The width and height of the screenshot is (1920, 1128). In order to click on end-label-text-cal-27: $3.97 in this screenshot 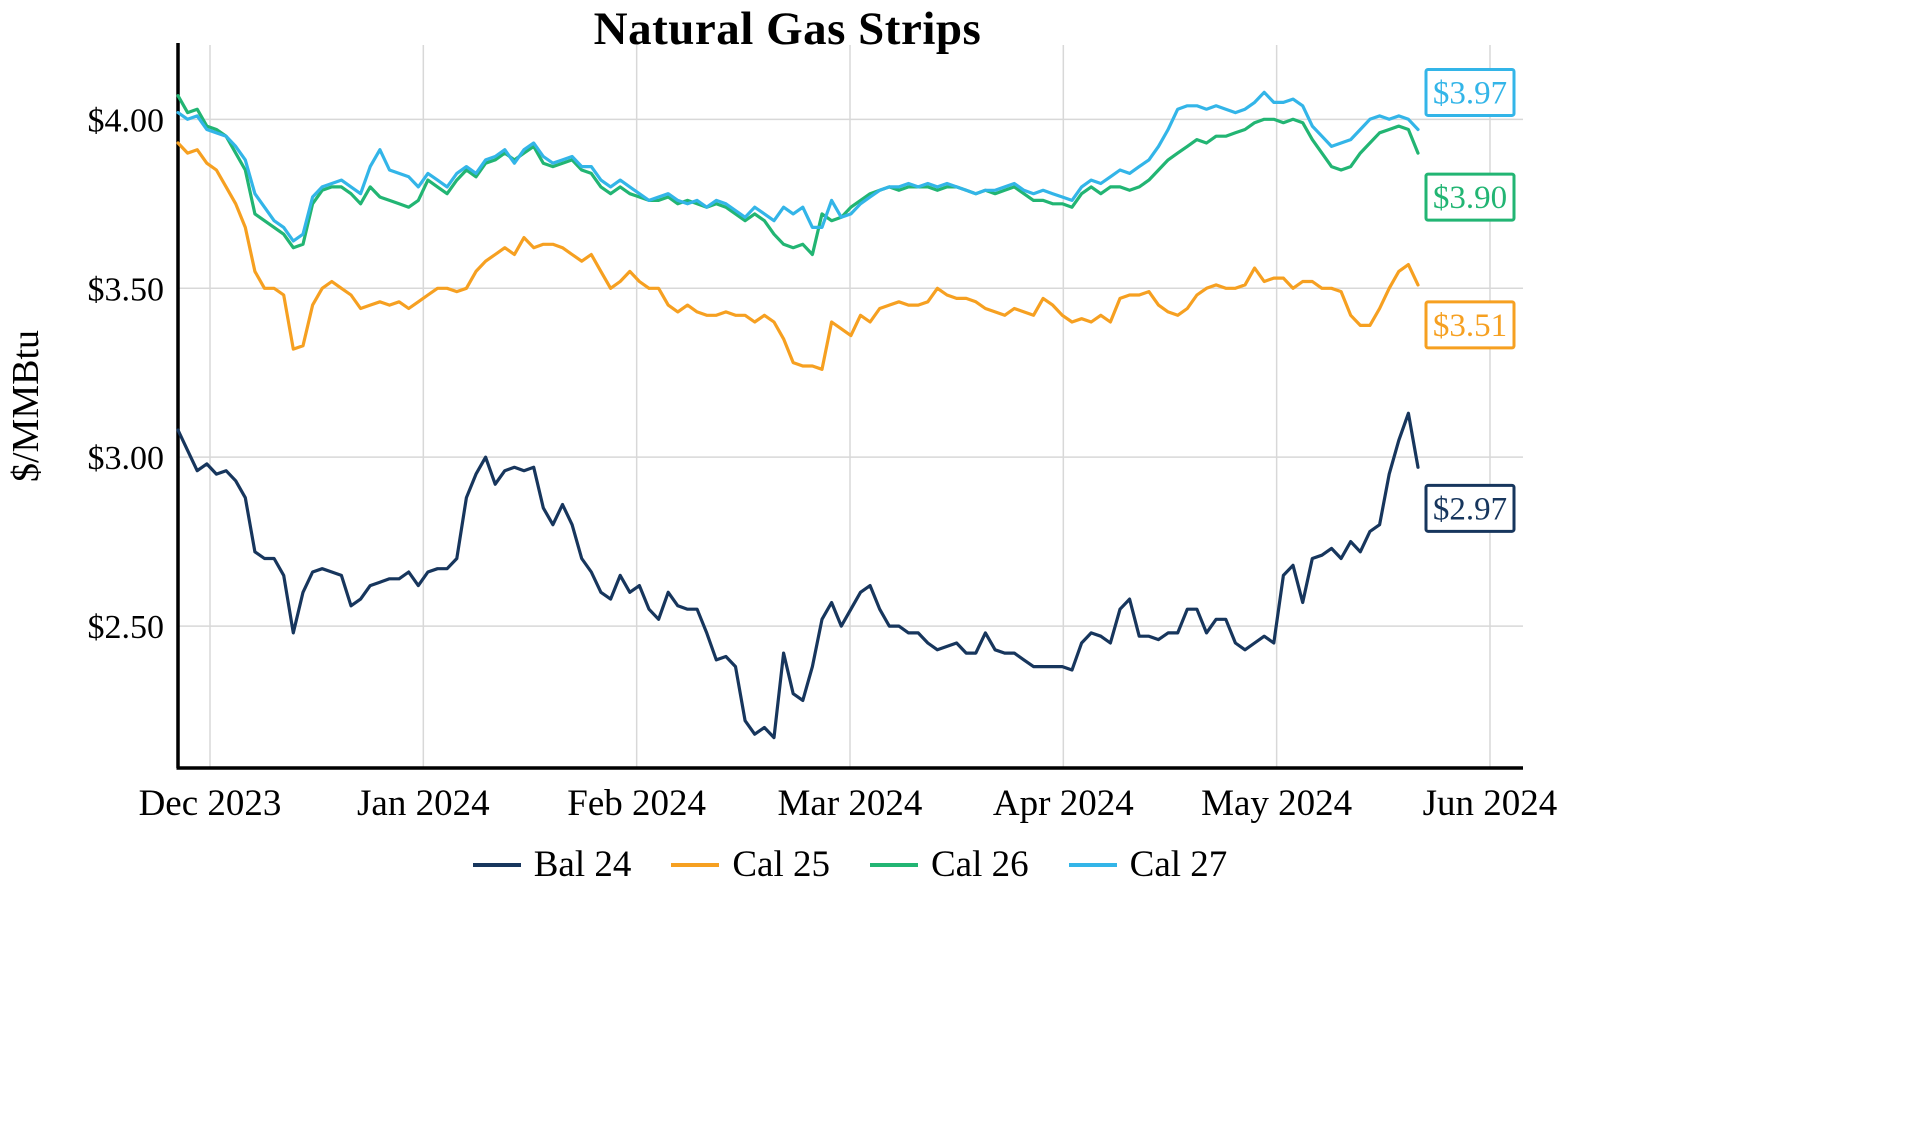, I will do `click(1470, 93)`.